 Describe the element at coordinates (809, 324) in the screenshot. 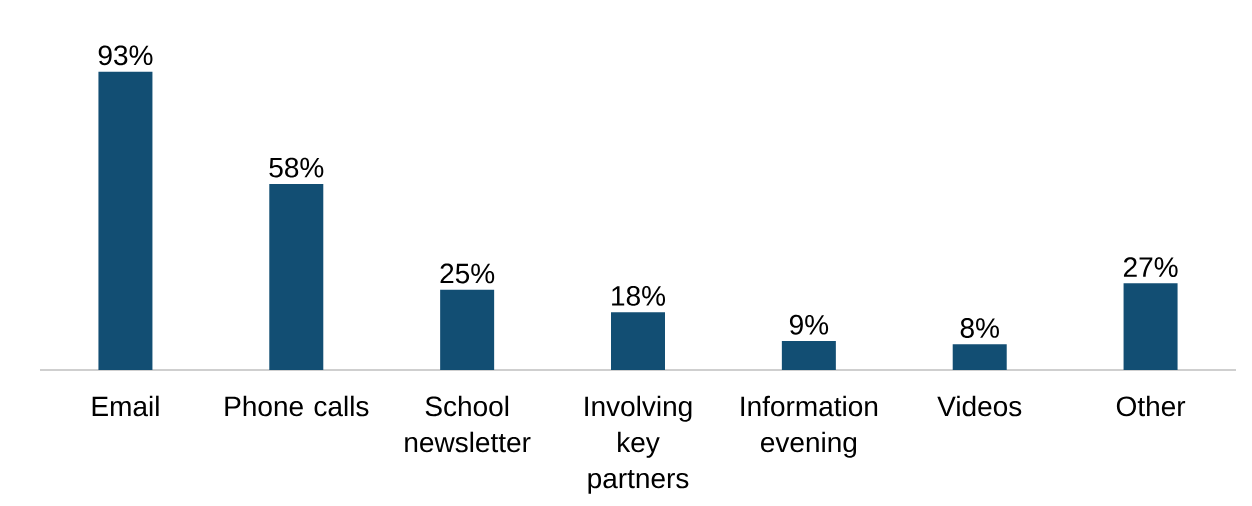

I see `data-label: 9%` at that location.